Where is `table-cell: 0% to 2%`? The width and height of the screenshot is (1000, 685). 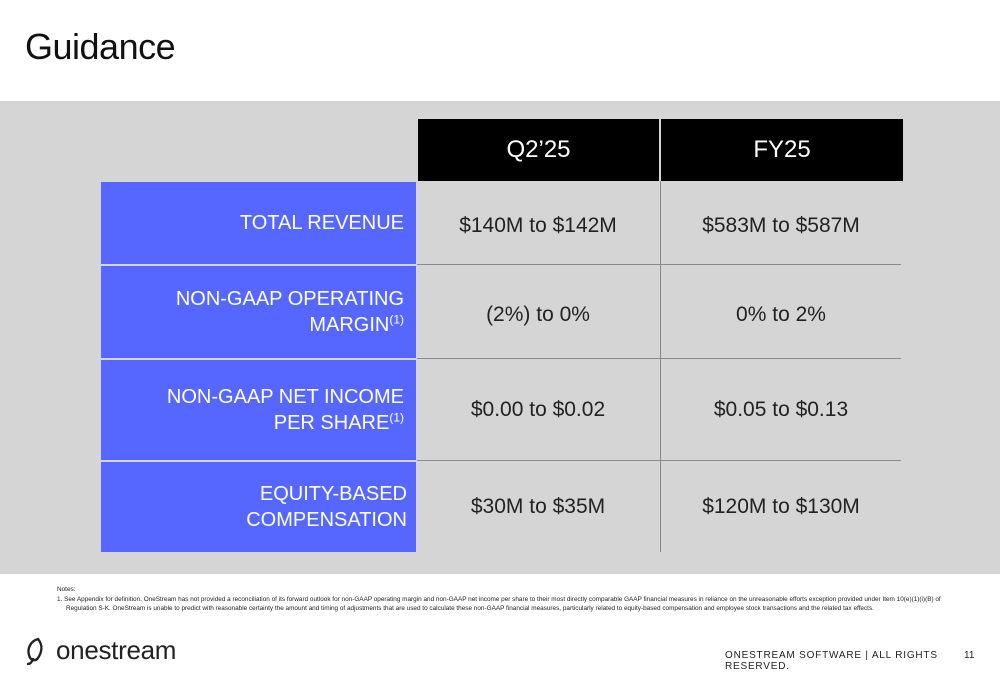 table-cell: 0% to 2% is located at coordinates (781, 314).